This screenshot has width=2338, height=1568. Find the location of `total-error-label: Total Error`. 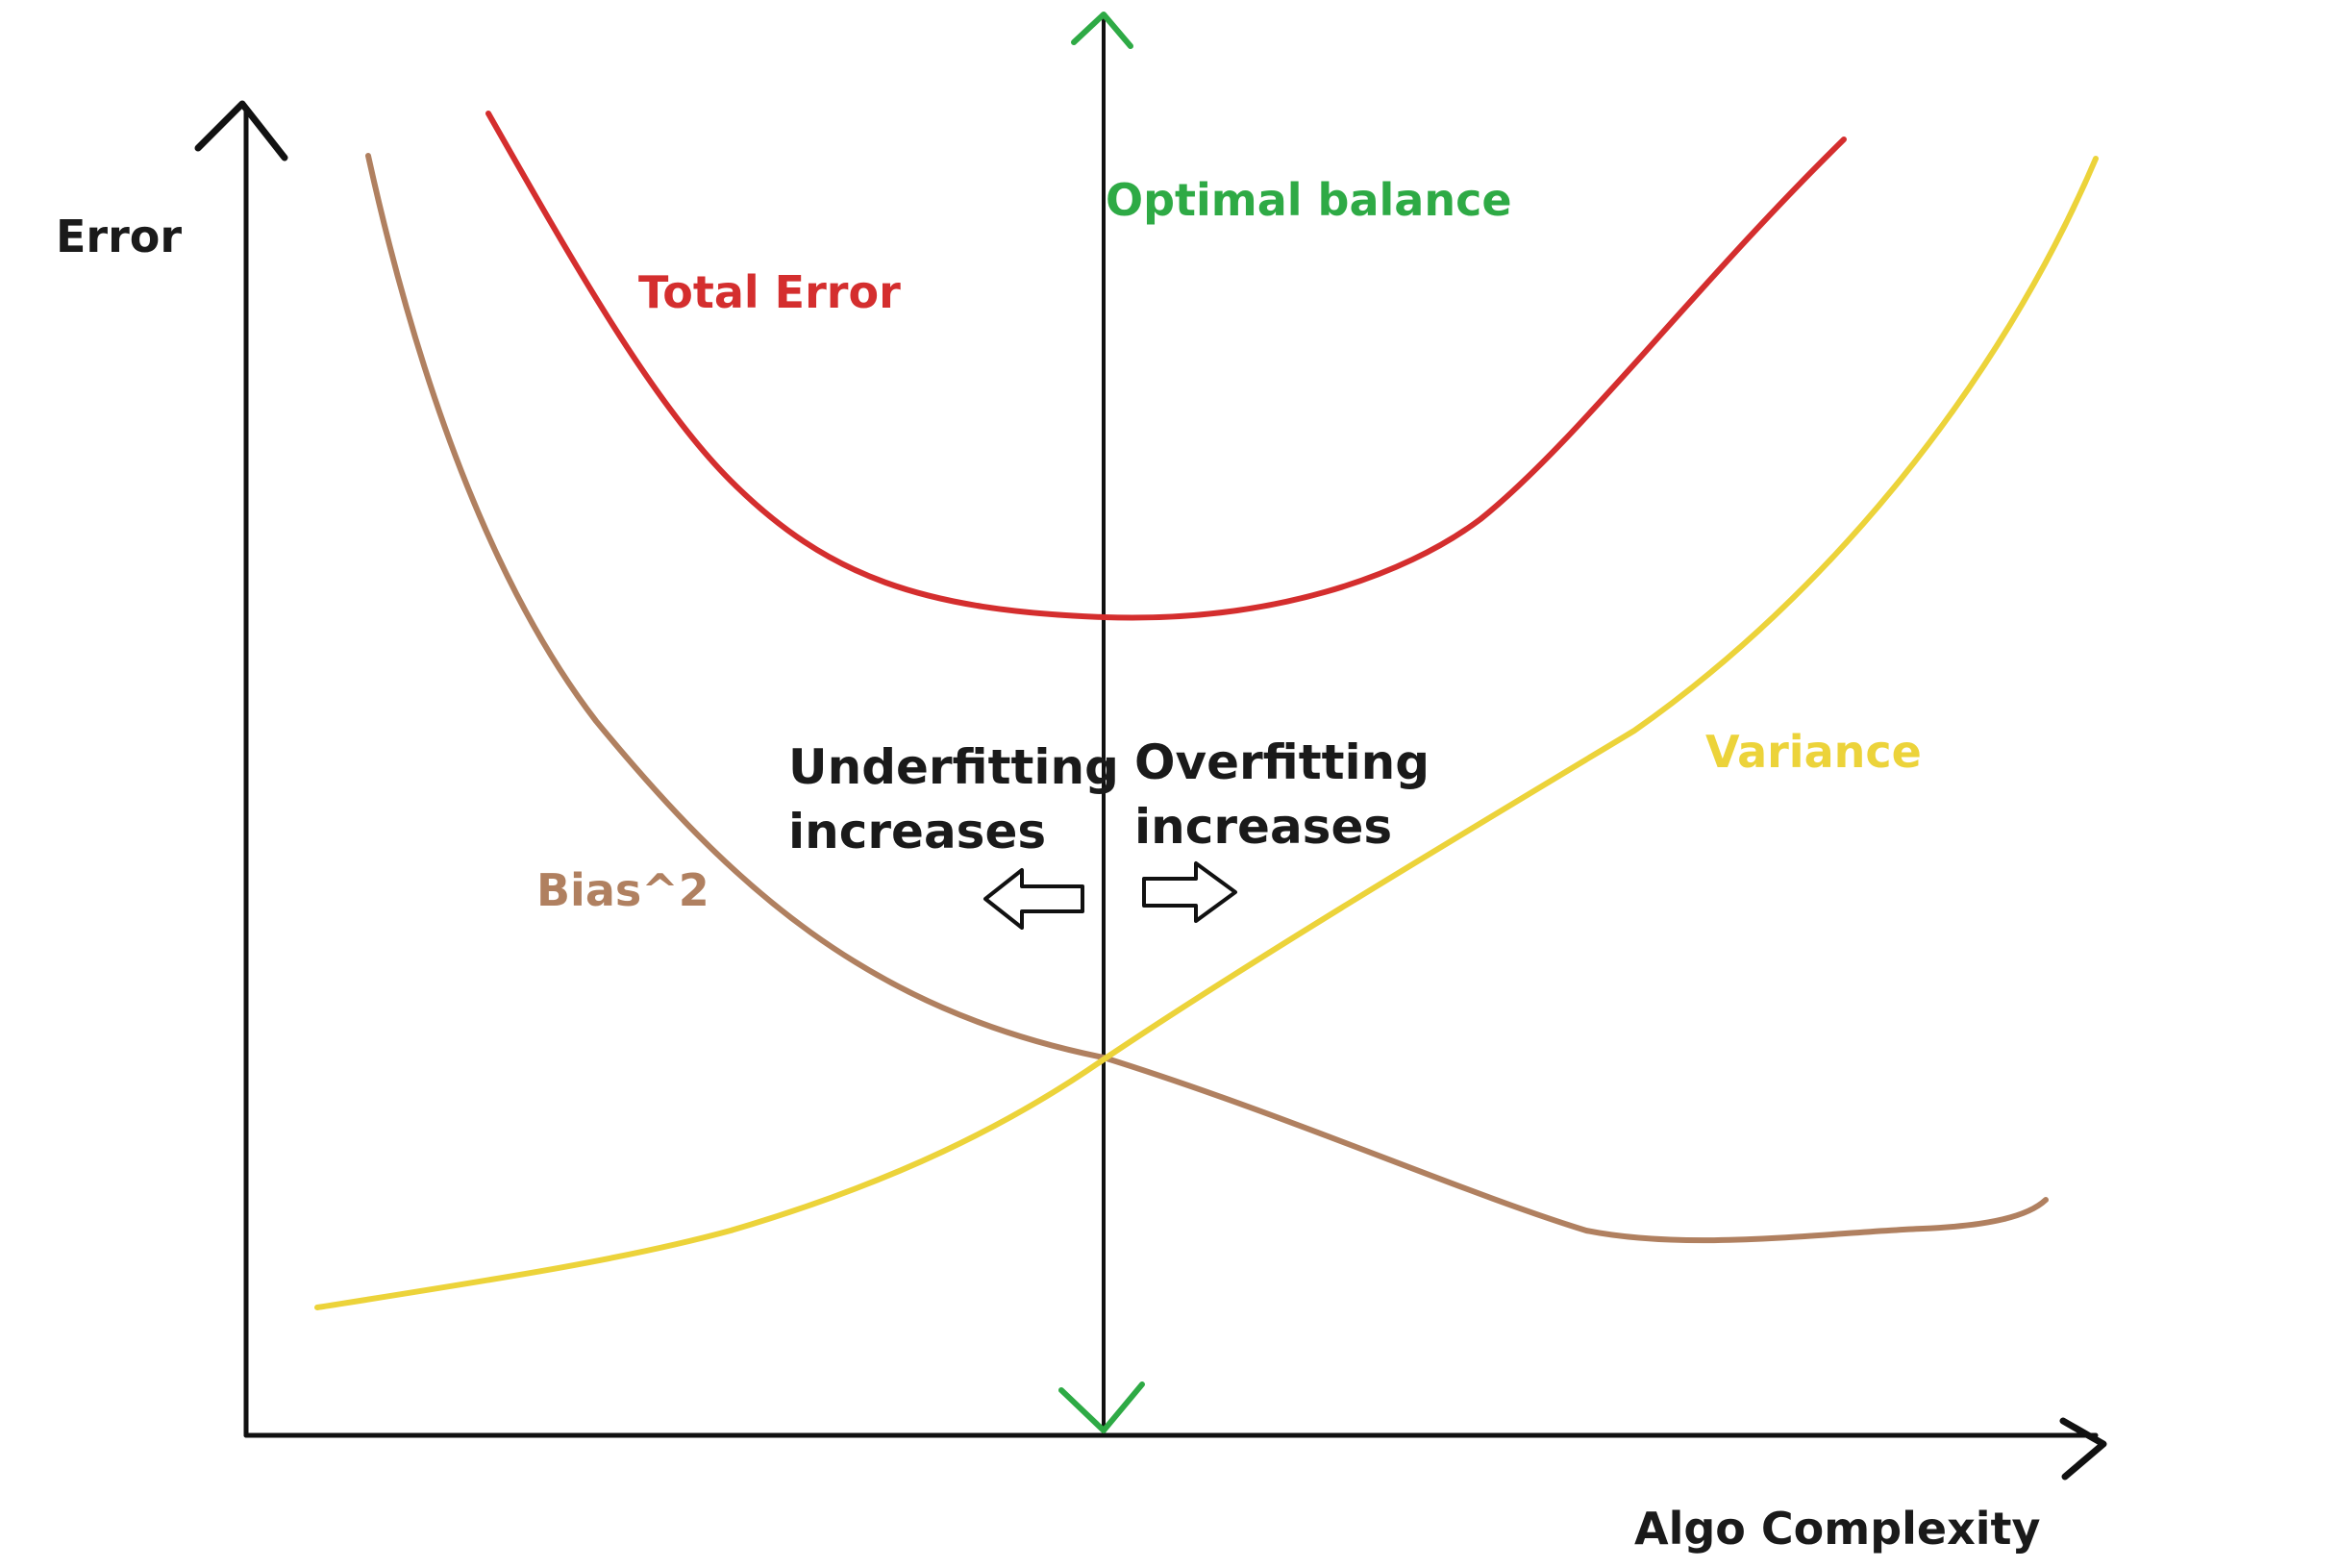

total-error-label: Total Error is located at coordinates (769, 292).